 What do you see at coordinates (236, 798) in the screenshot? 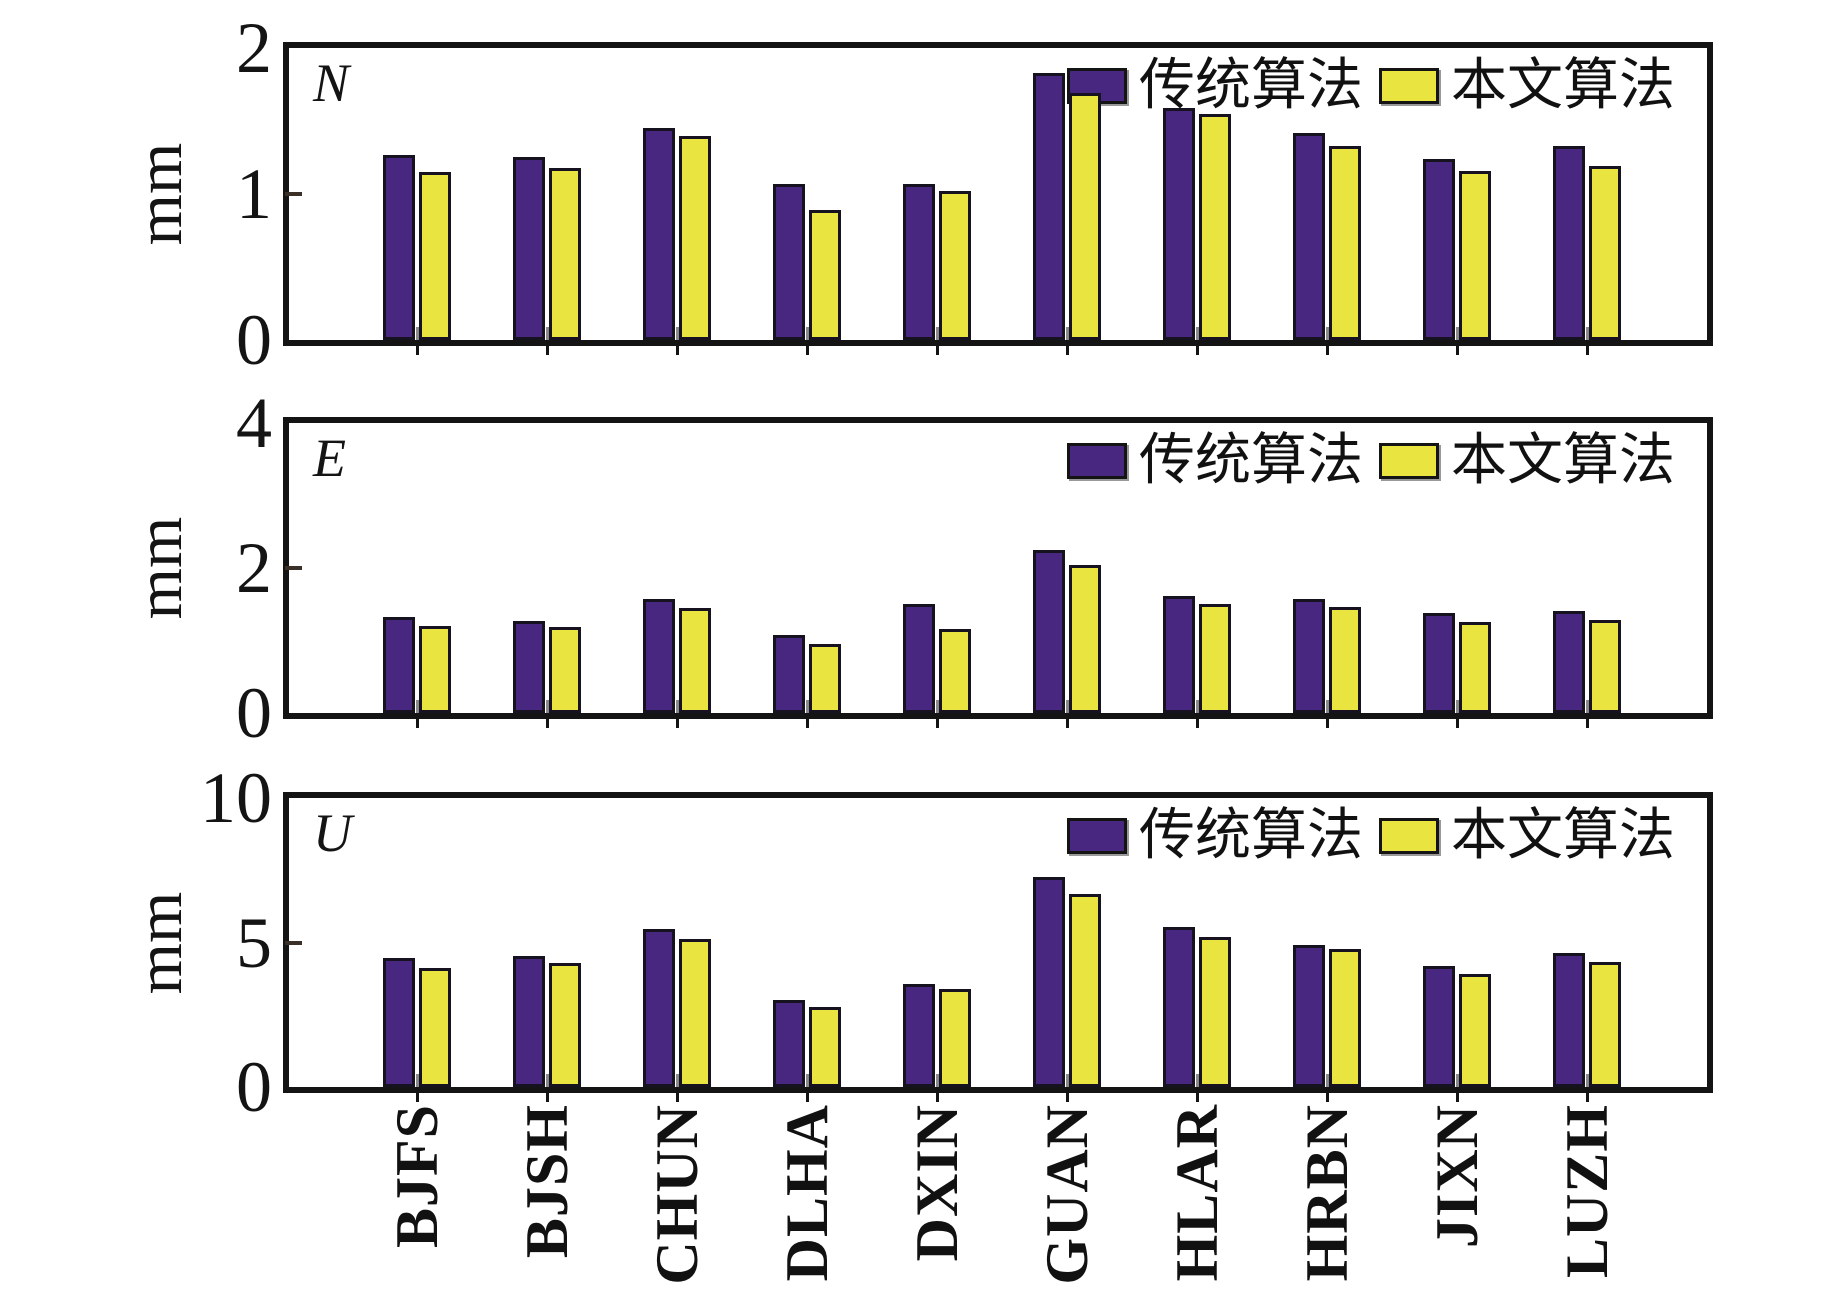
I see `y-tick-label: 10` at bounding box center [236, 798].